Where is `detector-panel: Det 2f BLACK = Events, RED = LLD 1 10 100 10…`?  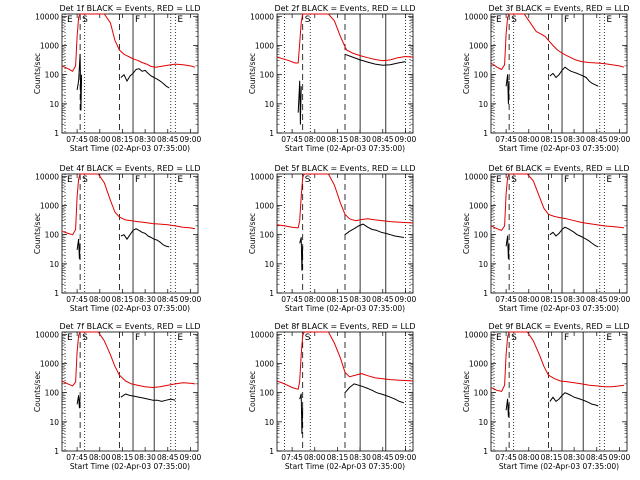
detector-panel: Det 2f BLACK = Events, RED = LLD 1 10 100 10… is located at coordinates (332, 78).